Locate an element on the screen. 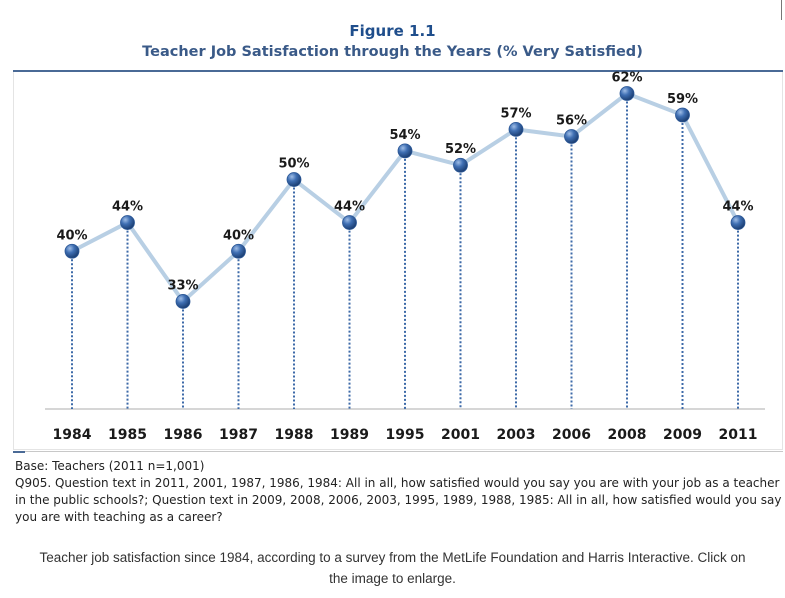 The width and height of the screenshot is (785, 598). x-tick-label: 1986 is located at coordinates (183, 435).